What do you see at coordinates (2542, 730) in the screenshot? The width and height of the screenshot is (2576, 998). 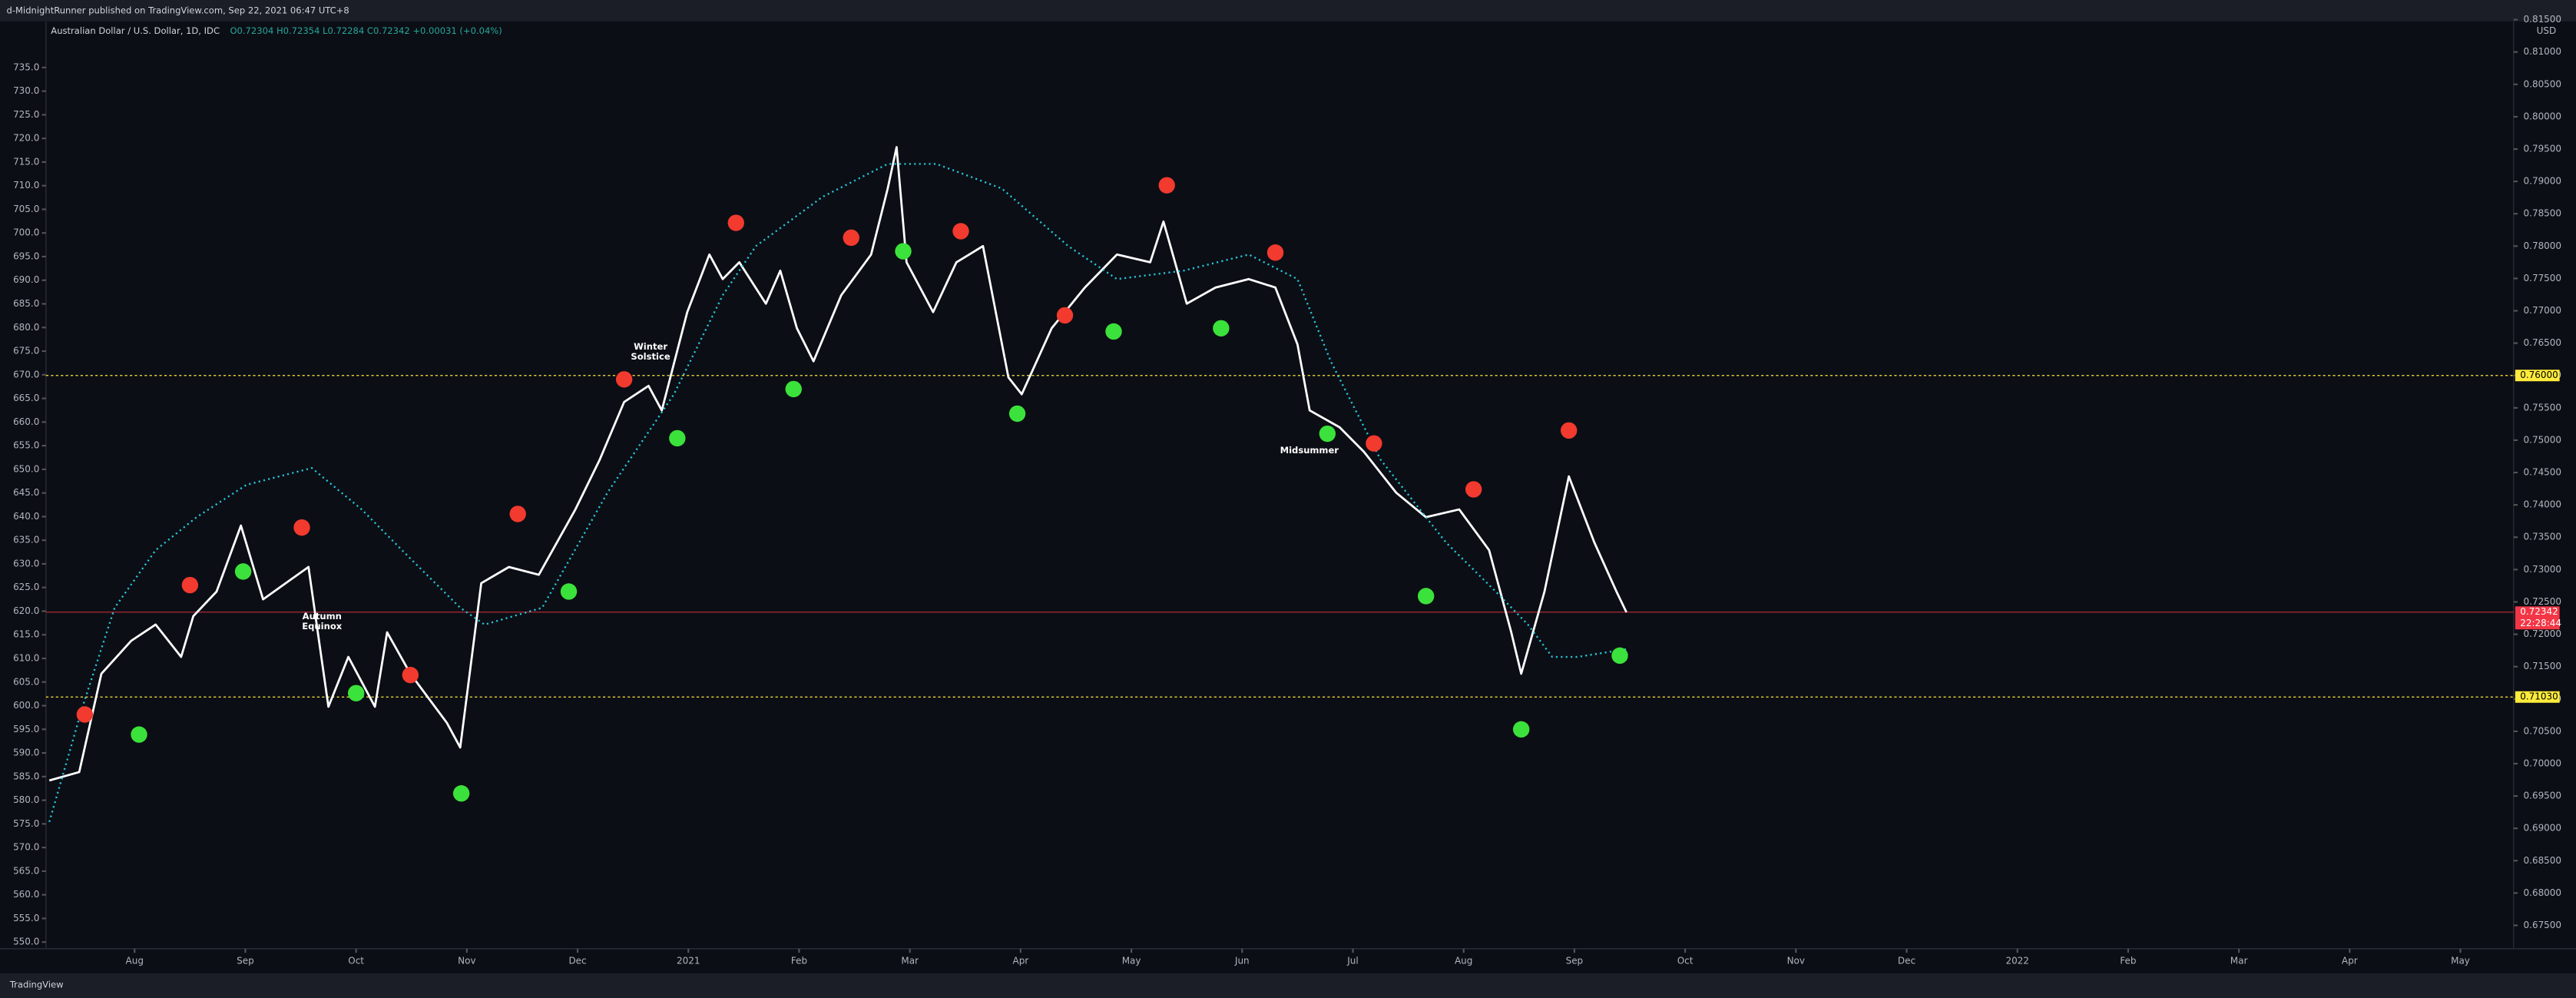 I see `y2-tick-label: 0.70500` at bounding box center [2542, 730].